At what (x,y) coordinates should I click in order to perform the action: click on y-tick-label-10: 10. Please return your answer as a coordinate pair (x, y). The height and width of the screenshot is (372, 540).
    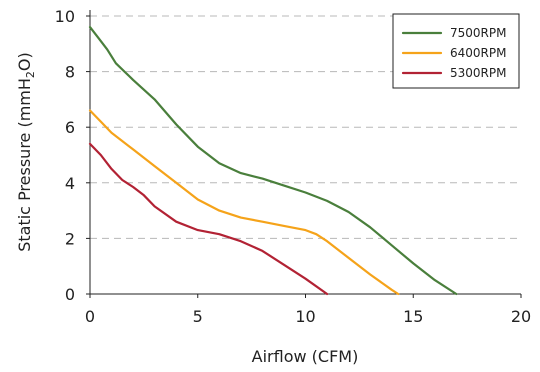
    Looking at the image, I should click on (65, 16).